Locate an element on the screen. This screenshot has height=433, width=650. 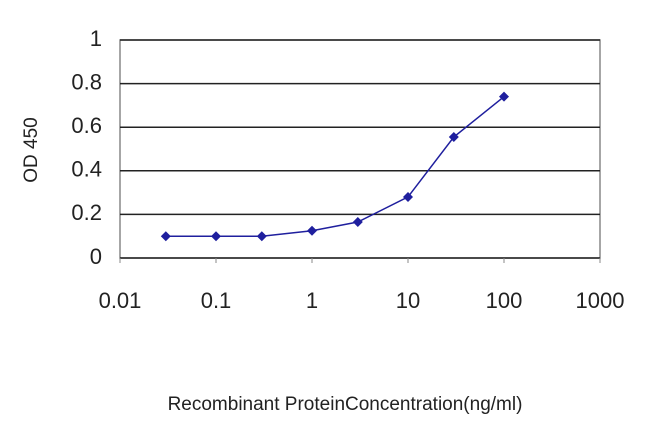
x-tick-label: 100 is located at coordinates (504, 300).